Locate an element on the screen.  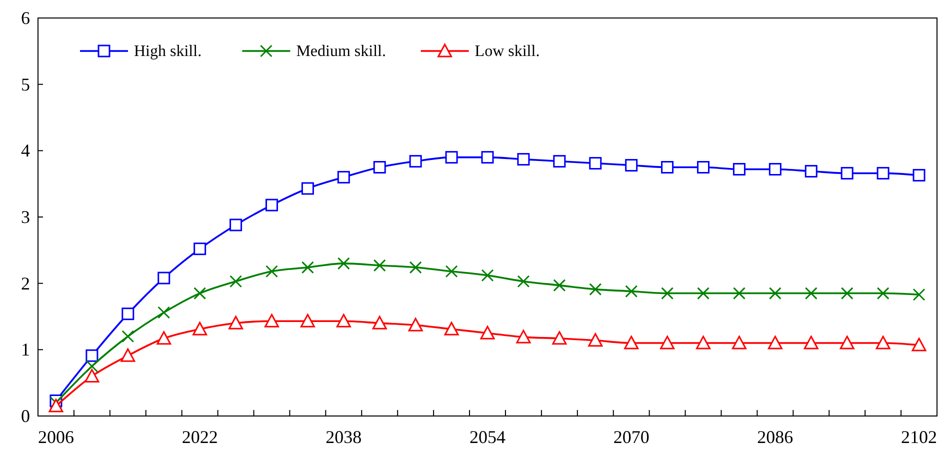
y-tick-label: 5 is located at coordinates (25, 84).